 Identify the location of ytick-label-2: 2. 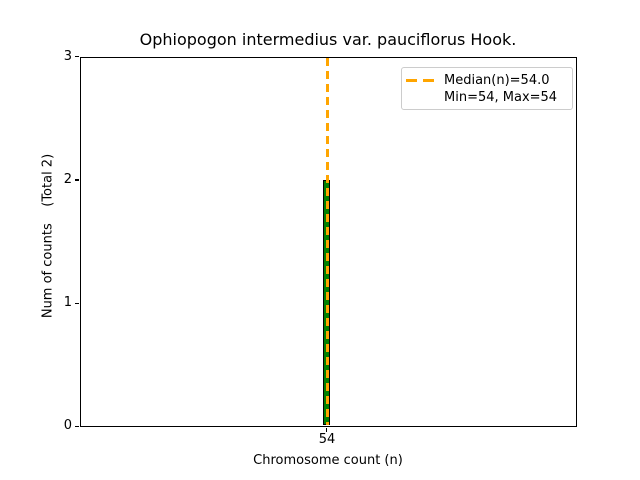
(67, 179).